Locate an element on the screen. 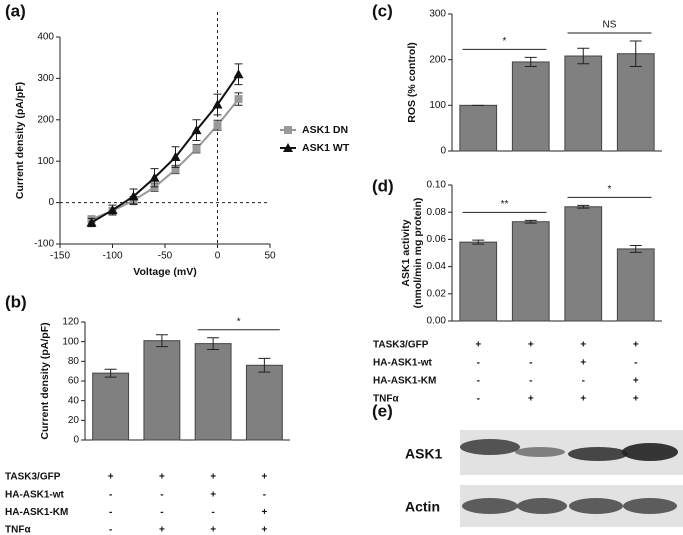 This screenshot has width=683, height=535. panel-label: (c) is located at coordinates (382, 10).